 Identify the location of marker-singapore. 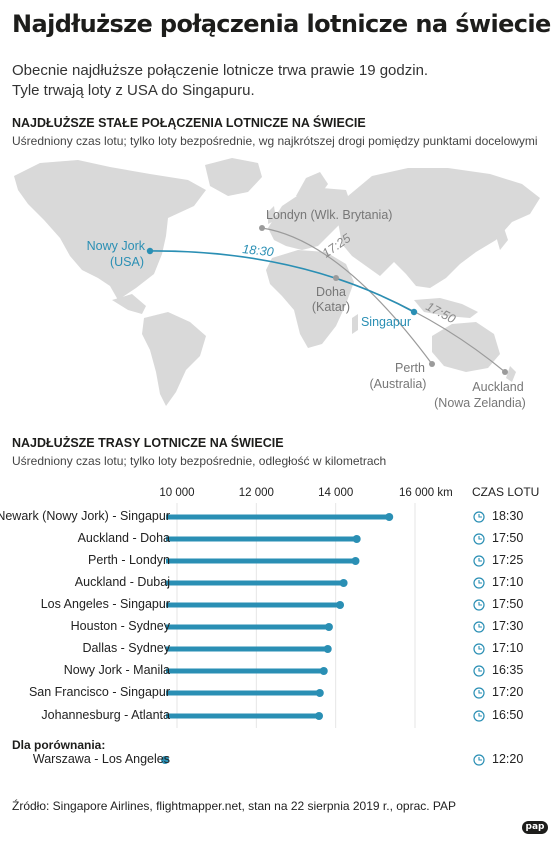
(414, 312).